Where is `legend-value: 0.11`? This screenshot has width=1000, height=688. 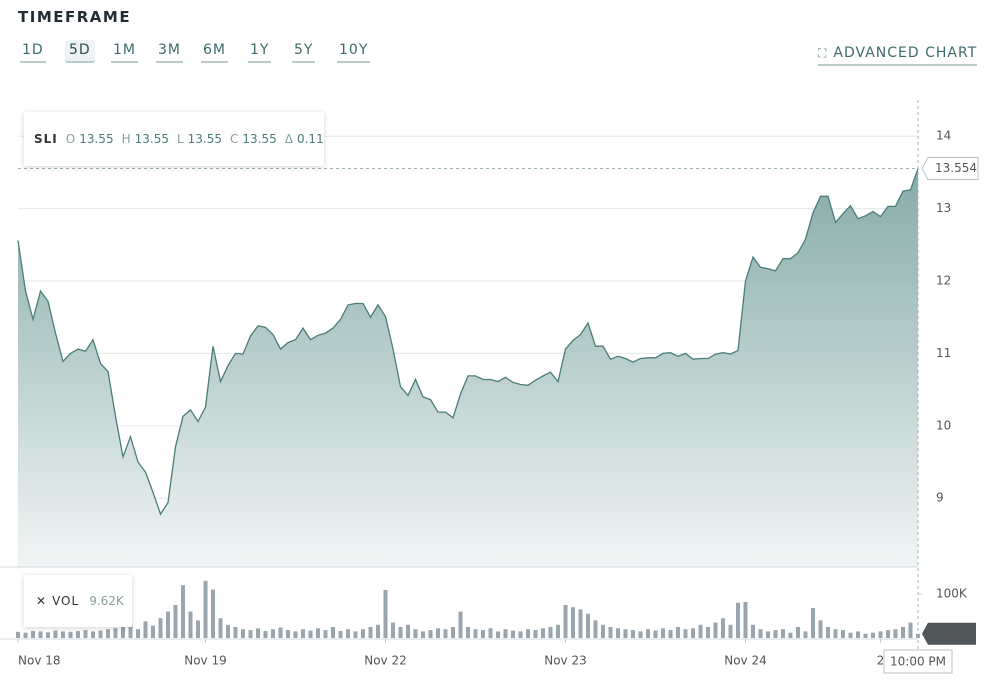
legend-value: 0.11 is located at coordinates (310, 139).